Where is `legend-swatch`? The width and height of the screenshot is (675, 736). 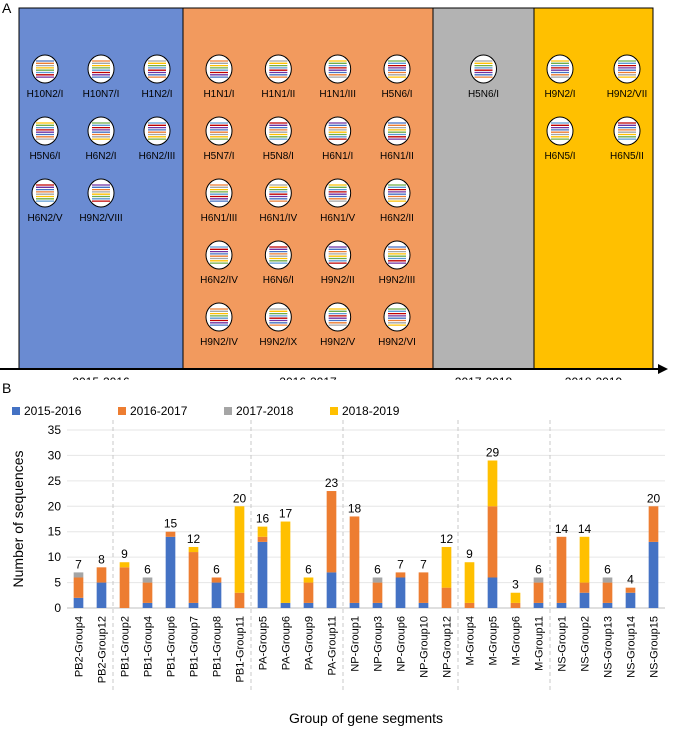
legend-swatch is located at coordinates (228, 411).